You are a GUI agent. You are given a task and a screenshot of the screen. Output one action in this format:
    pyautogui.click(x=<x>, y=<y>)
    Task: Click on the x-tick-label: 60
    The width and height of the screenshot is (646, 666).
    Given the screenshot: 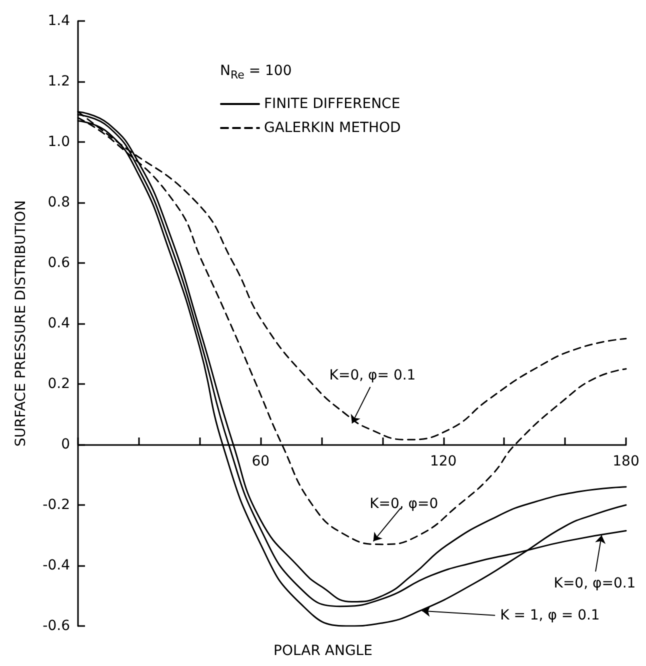 What is the action you would take?
    pyautogui.click(x=261, y=462)
    